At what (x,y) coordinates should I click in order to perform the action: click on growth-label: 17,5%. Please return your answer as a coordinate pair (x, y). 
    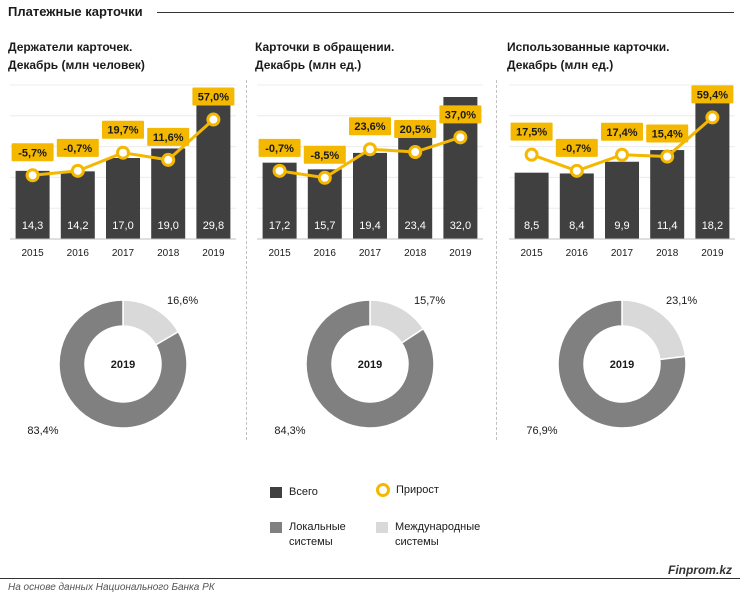
    Looking at the image, I should click on (531, 133).